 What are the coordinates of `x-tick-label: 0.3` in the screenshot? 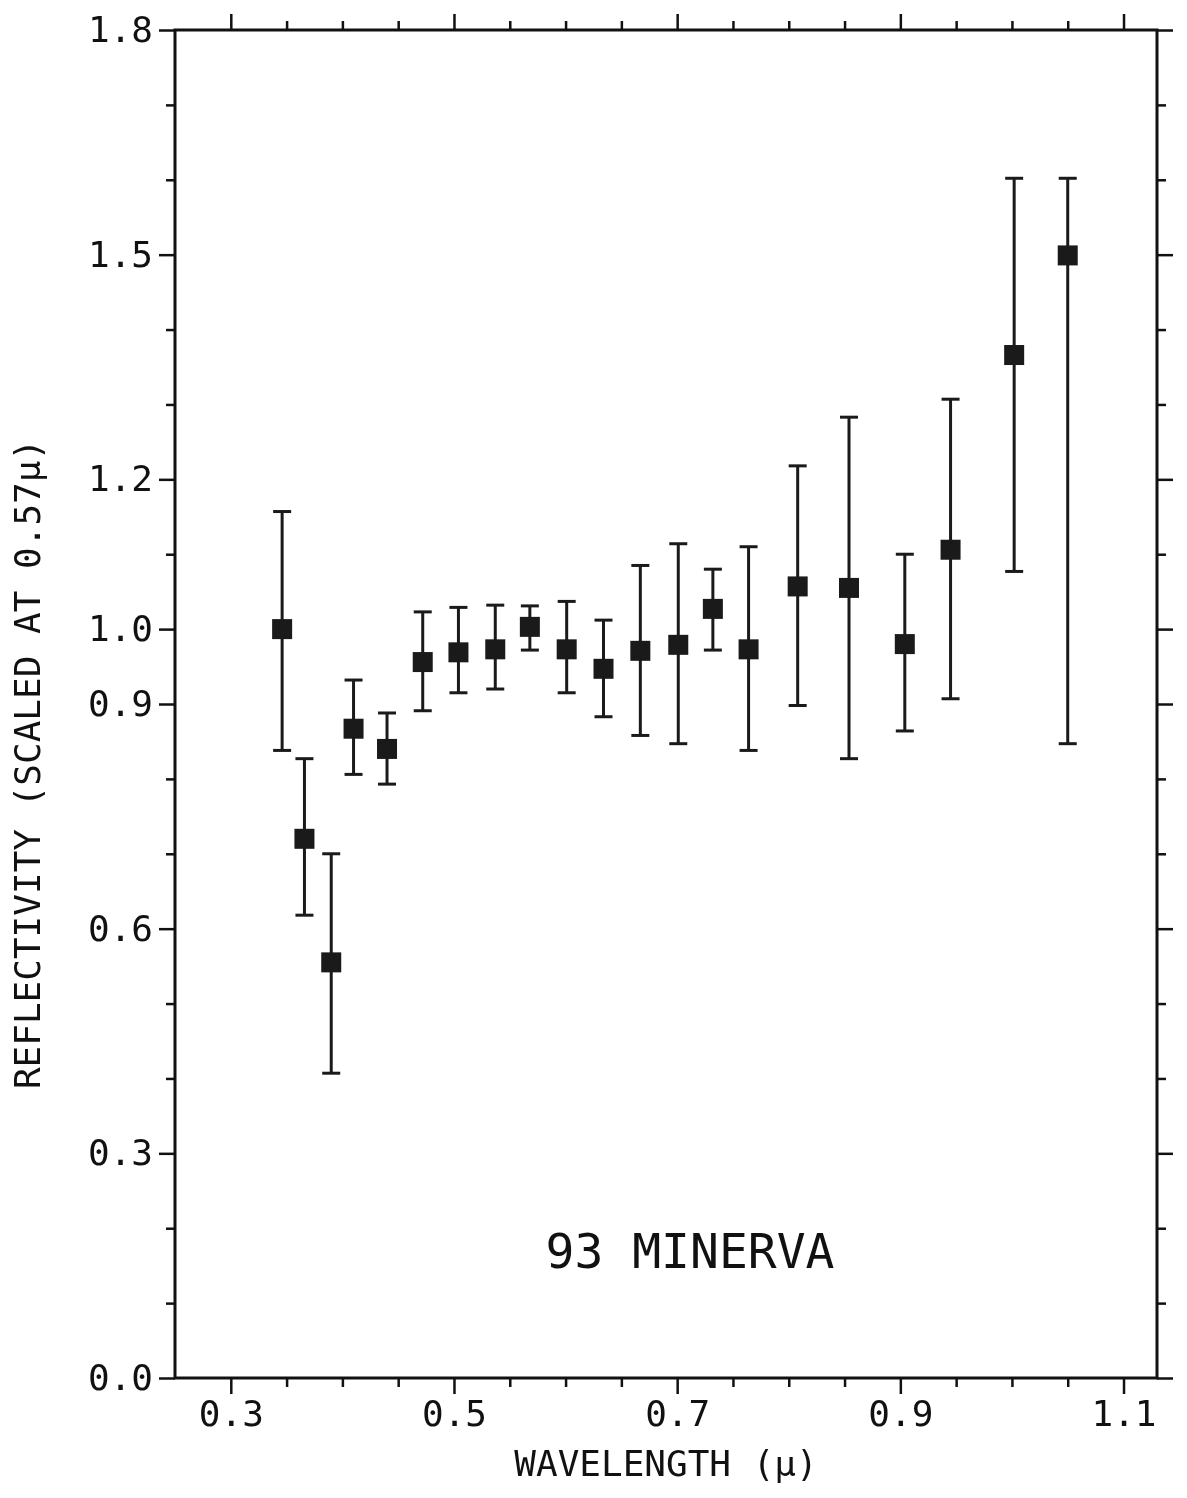 It's located at (231, 1413).